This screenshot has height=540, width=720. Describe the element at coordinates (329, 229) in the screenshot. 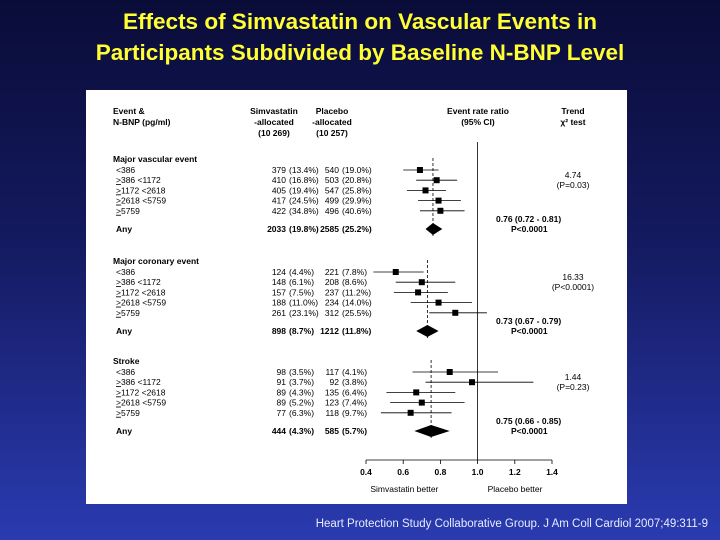

I see `any-placebo-count: 2585` at that location.